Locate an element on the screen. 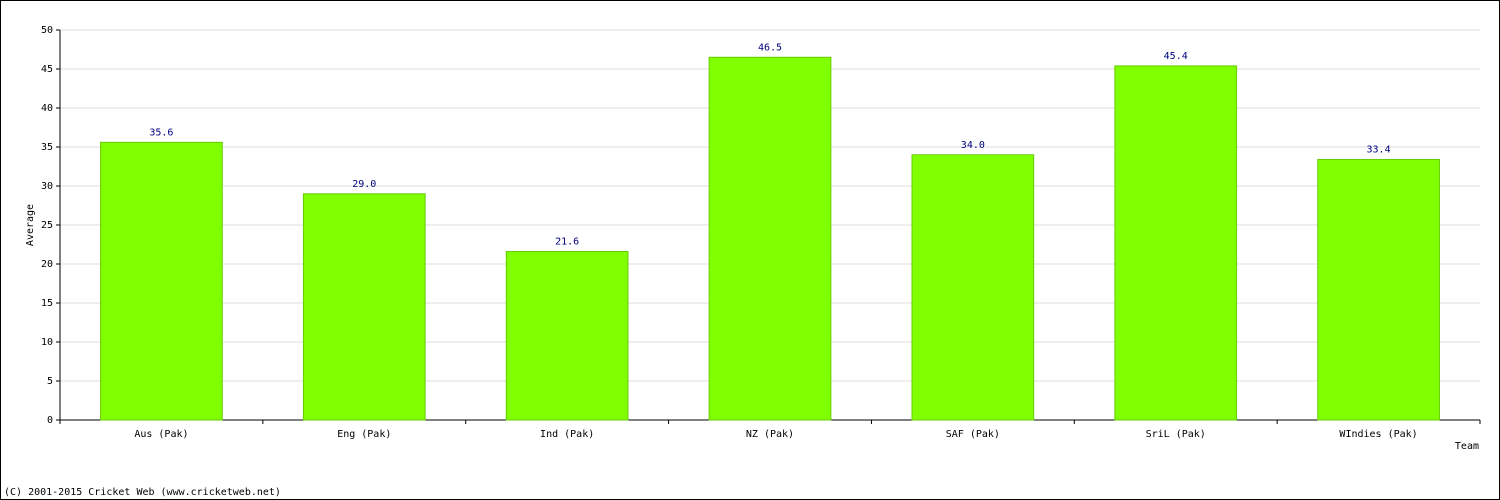 This screenshot has height=500, width=1500. y-tick-label: 20 is located at coordinates (47, 264).